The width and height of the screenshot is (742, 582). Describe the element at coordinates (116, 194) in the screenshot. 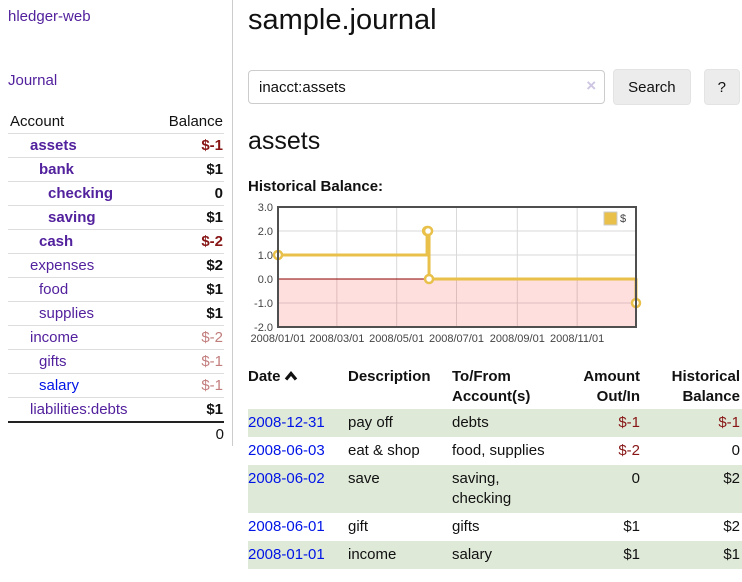

I see `sidebar-account-row: checking 0` at that location.